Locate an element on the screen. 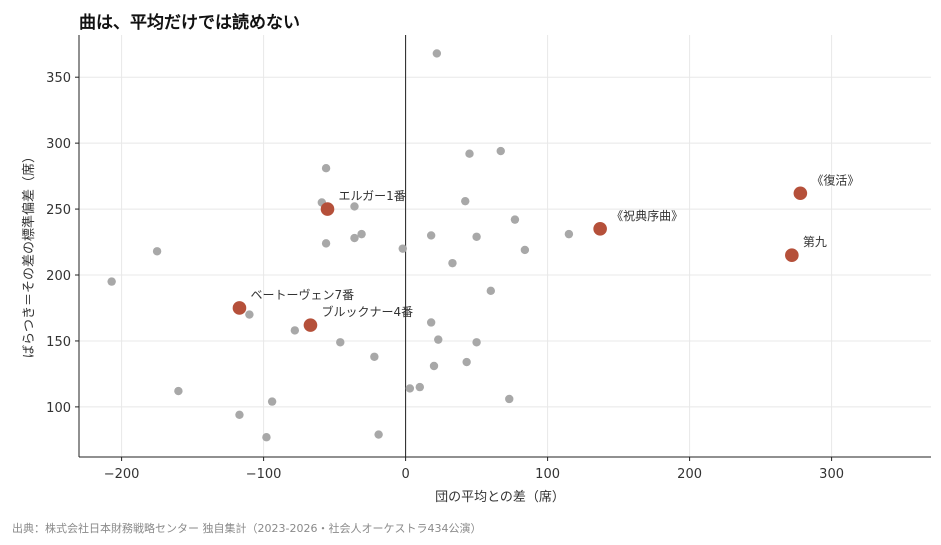  x-tick-label: 300 is located at coordinates (831, 474).